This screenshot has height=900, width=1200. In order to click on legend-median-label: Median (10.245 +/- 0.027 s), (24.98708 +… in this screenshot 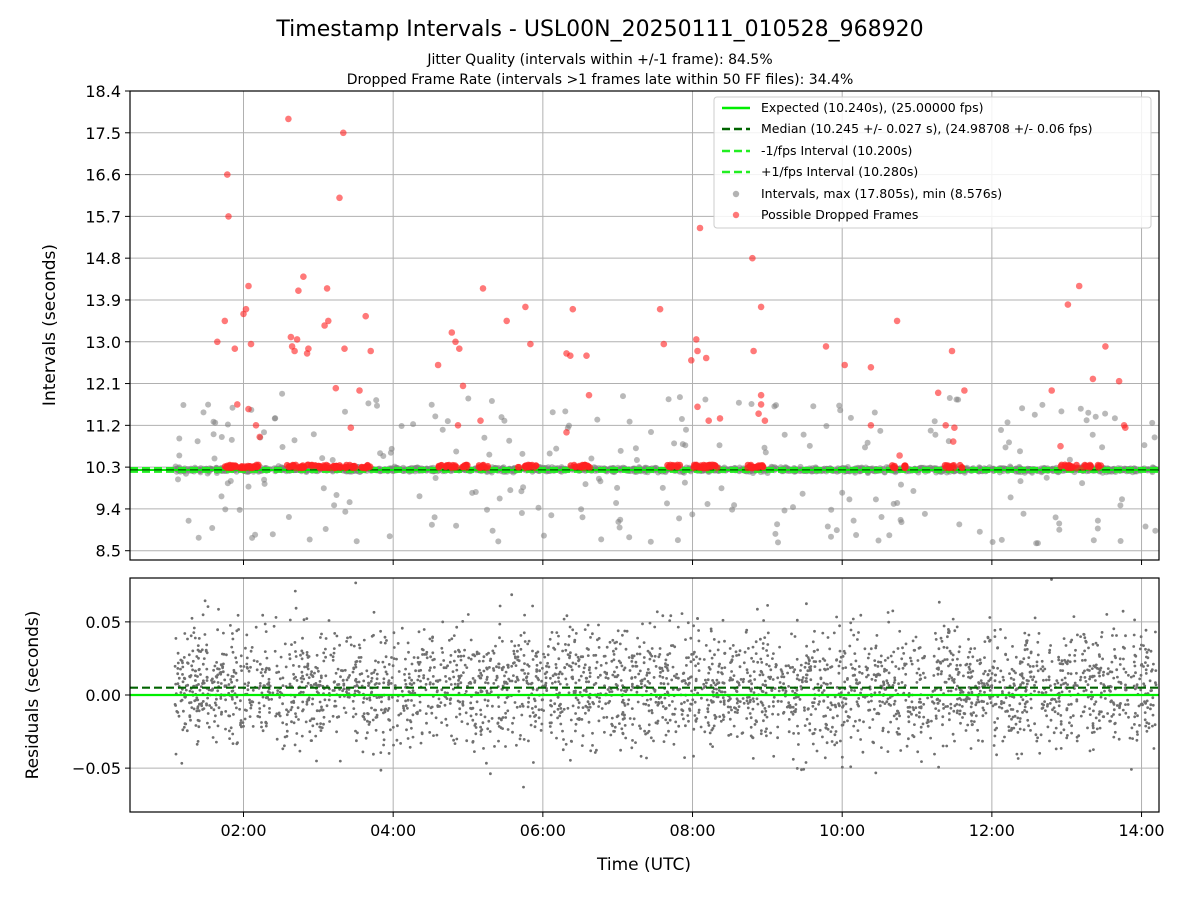, I will do `click(926, 128)`.